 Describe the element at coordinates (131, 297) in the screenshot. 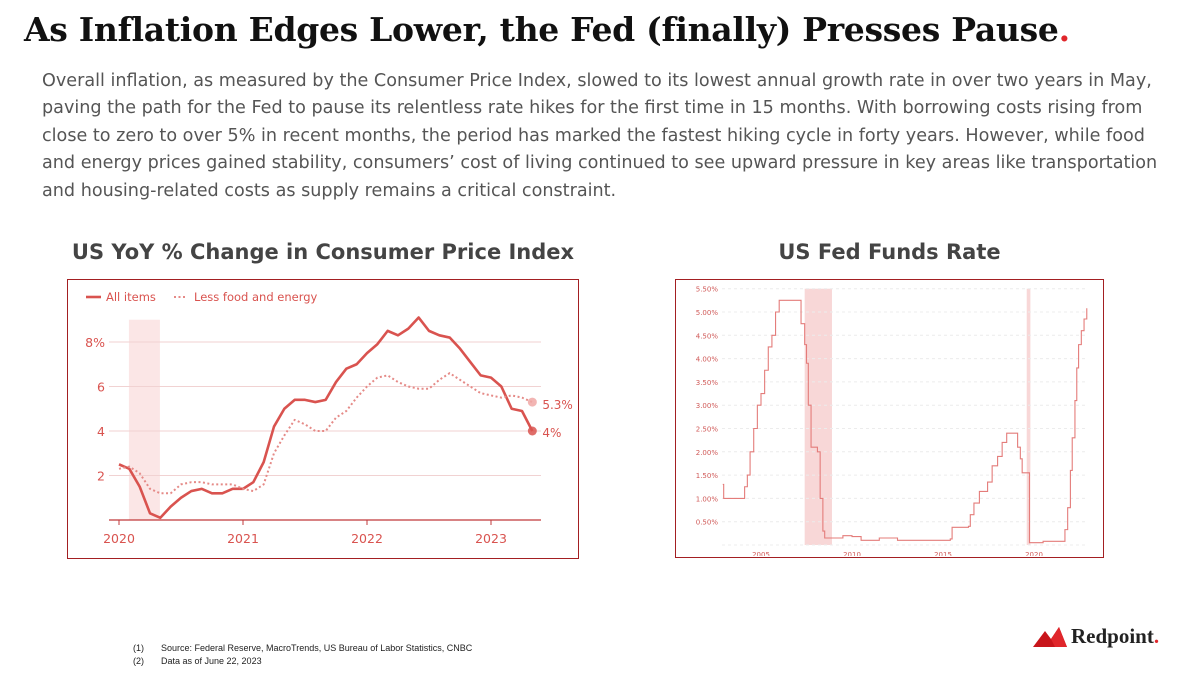

I see `legend-label: All items` at that location.